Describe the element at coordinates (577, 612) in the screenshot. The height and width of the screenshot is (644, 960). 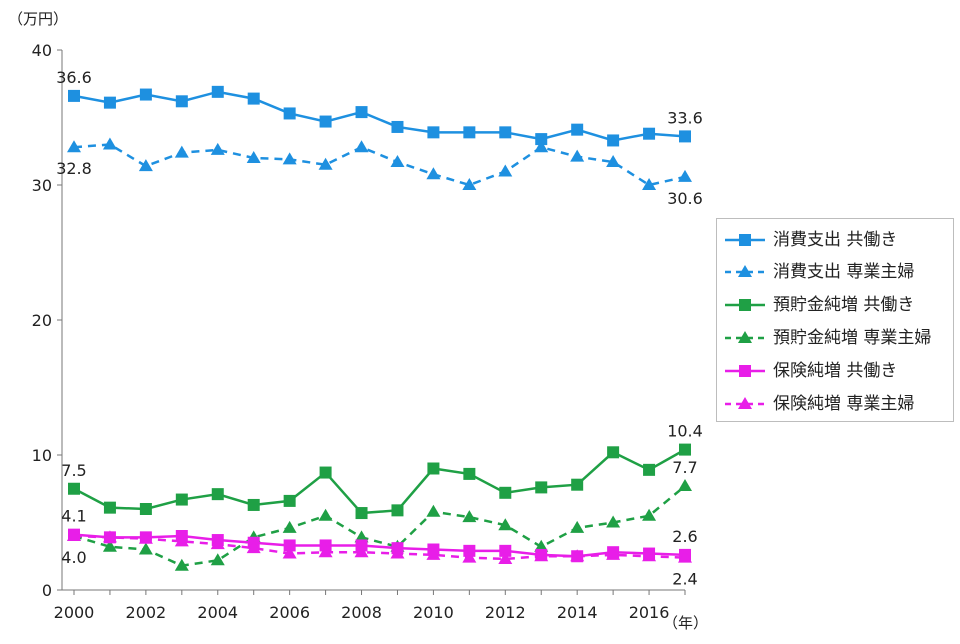
I see `x-tick-label: 2014` at that location.